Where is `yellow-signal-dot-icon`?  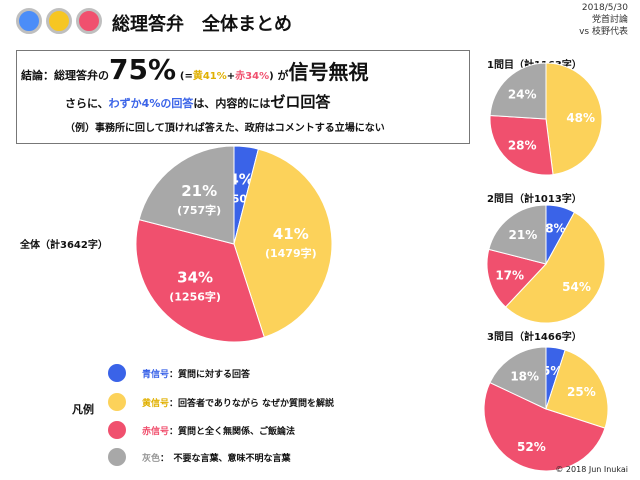
yellow-signal-dot-icon is located at coordinates (59, 21).